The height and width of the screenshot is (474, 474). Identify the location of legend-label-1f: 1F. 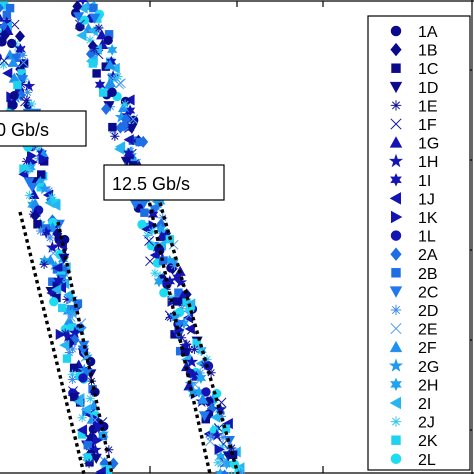
(427, 125).